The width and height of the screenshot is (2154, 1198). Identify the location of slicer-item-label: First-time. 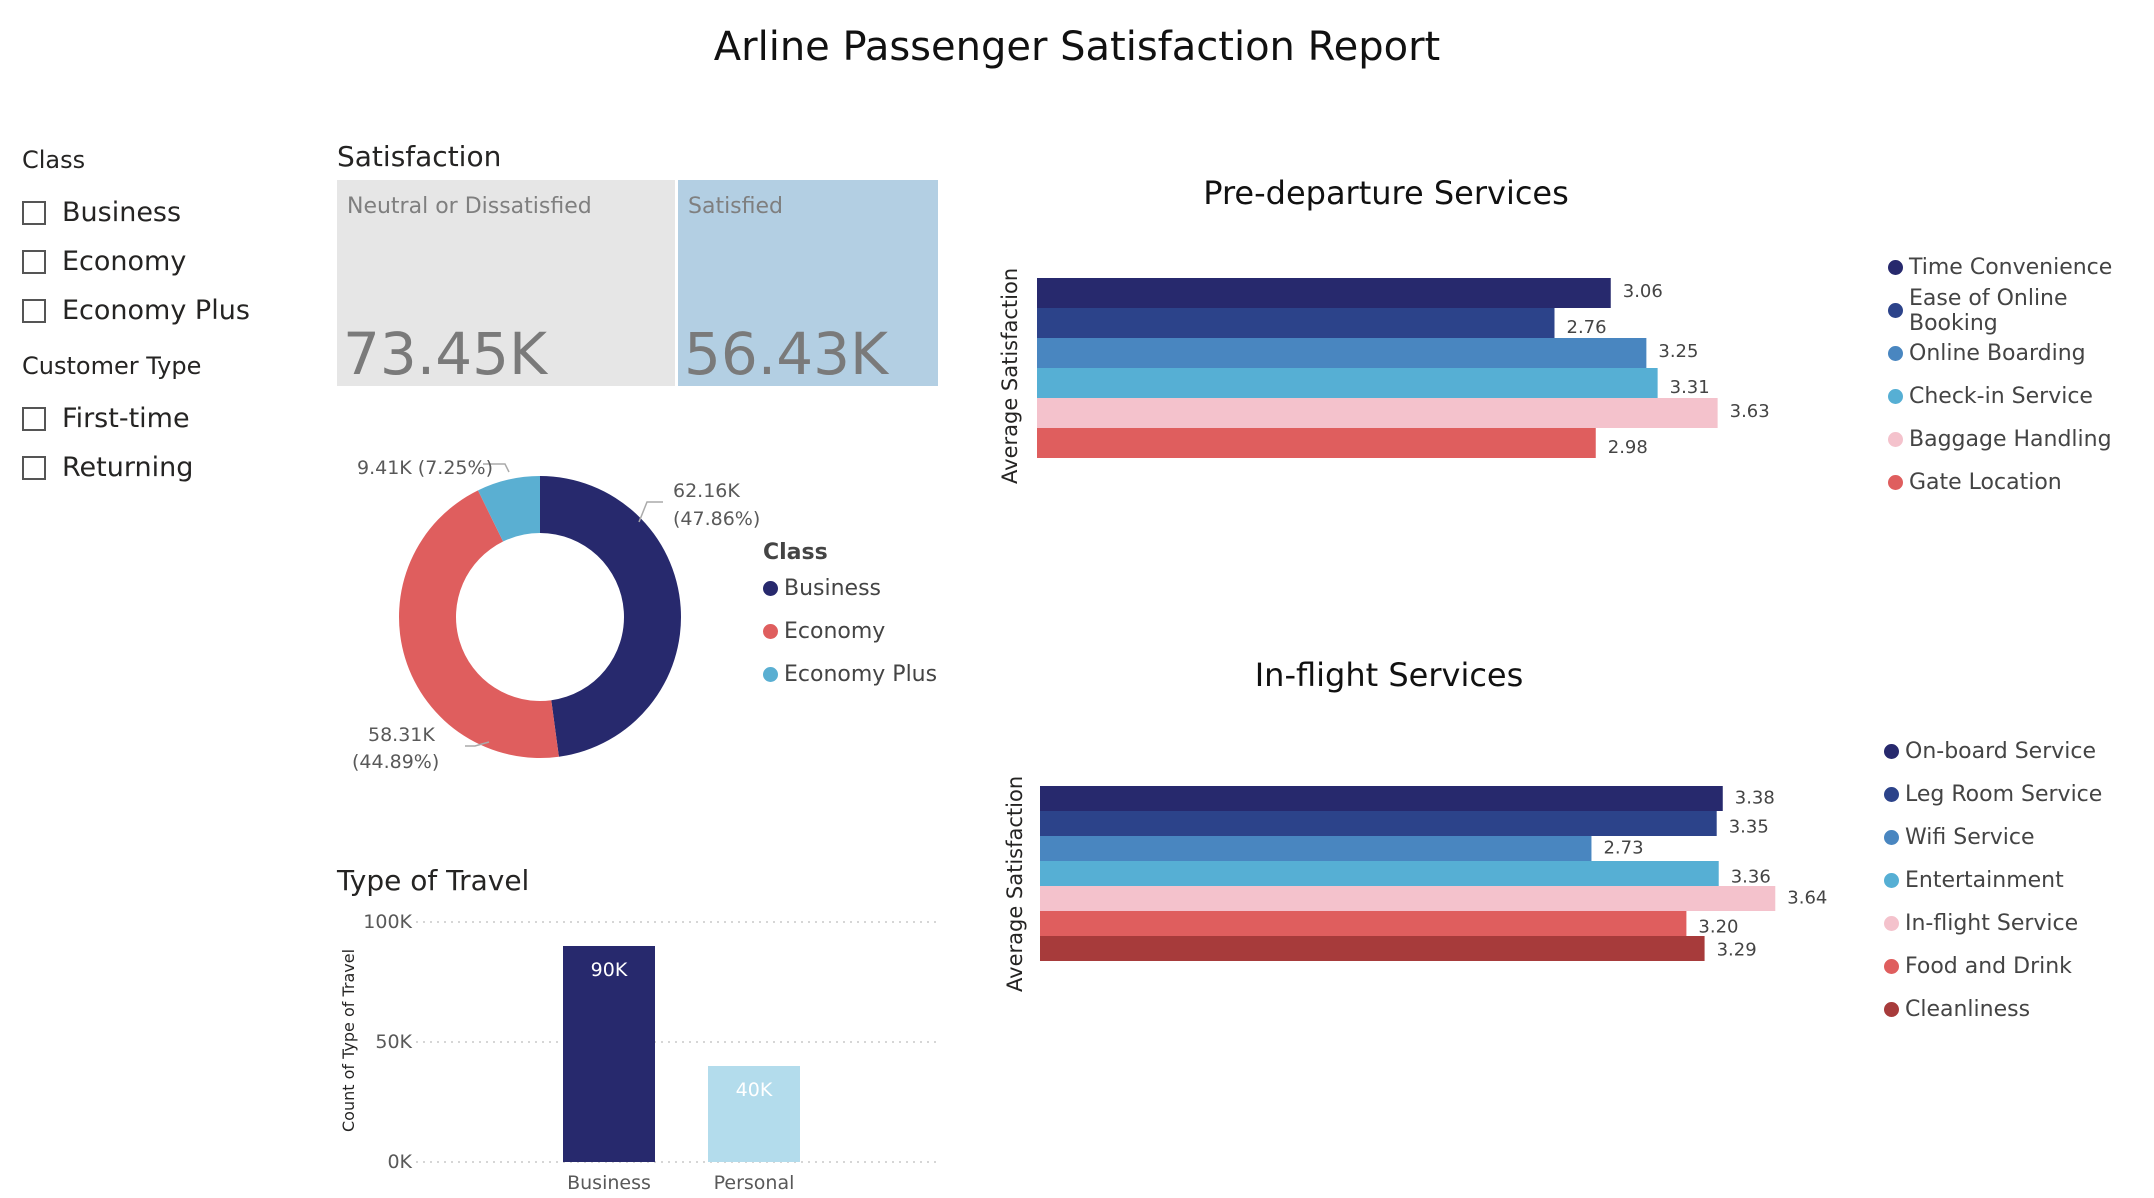
(126, 418).